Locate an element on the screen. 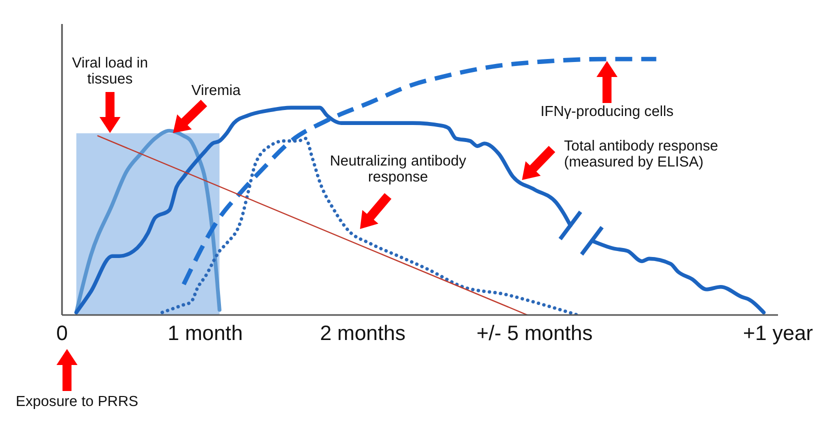  x-tick-label: 0 is located at coordinates (62, 333).